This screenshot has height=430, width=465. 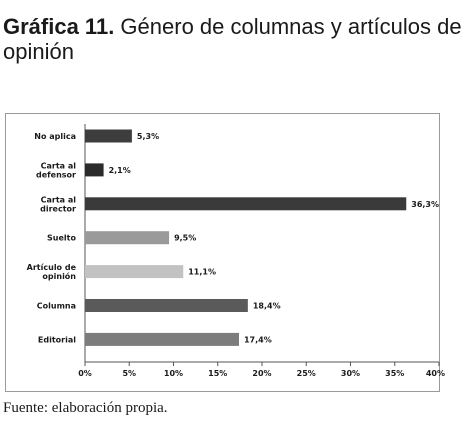 I want to click on x-tick-label: 20%, so click(x=261, y=373).